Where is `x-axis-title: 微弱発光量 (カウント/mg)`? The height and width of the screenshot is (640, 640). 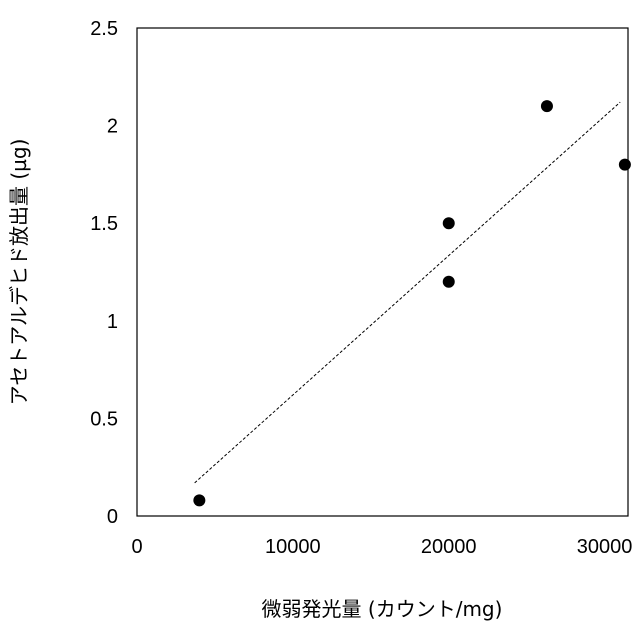 x-axis-title: 微弱発光量 (カウント/mg) is located at coordinates (382, 609).